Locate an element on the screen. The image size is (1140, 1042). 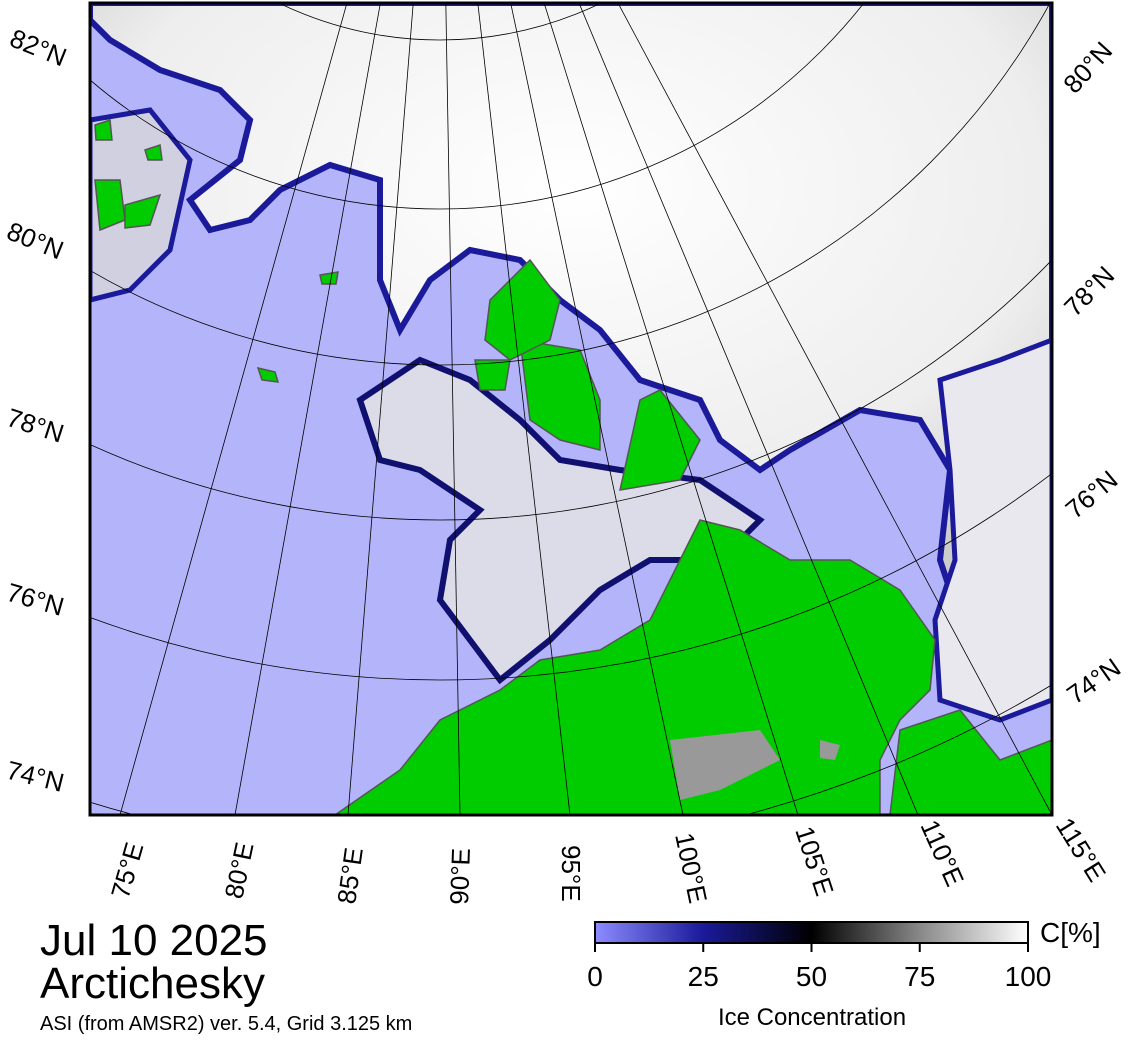
ice-fast is located at coordinates (560, 520).